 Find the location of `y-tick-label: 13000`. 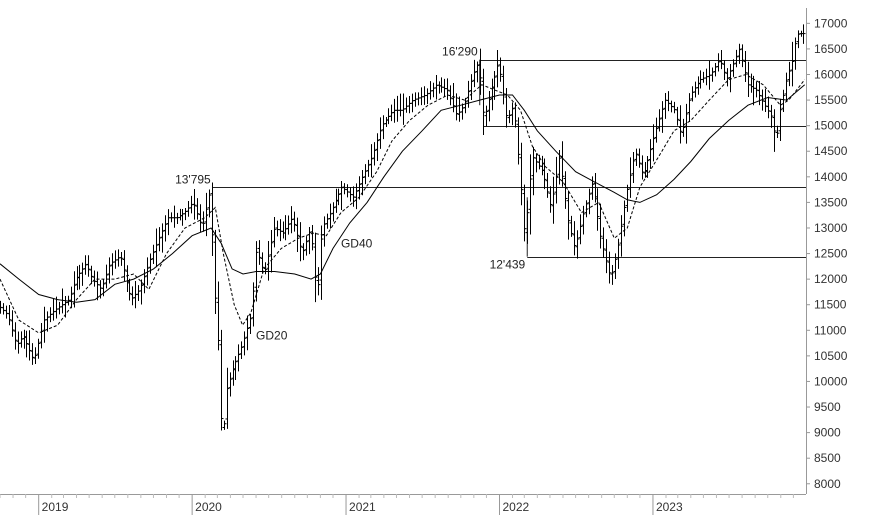

y-tick-label: 13000 is located at coordinates (831, 228).